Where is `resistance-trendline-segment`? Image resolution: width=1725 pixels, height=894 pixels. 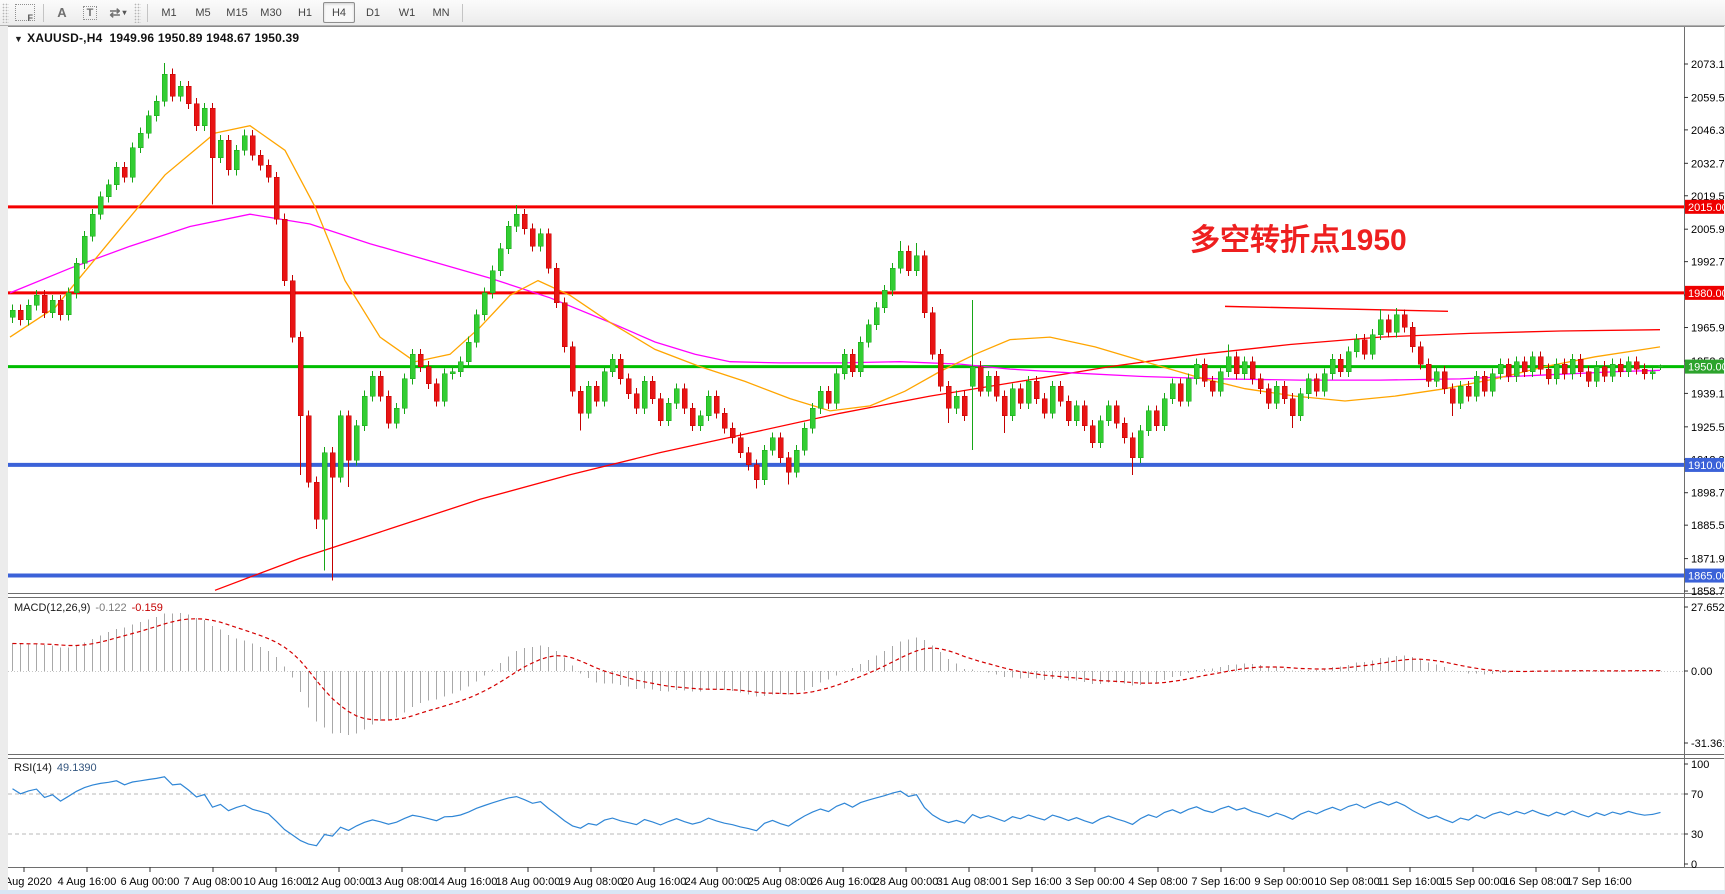 resistance-trendline-segment is located at coordinates (1336, 308).